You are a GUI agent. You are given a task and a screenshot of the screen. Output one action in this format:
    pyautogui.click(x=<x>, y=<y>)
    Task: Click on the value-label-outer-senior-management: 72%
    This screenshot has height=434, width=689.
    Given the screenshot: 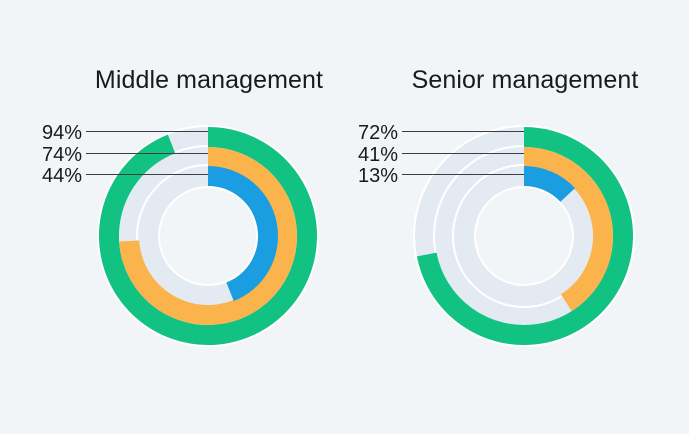 What is the action you would take?
    pyautogui.click(x=378, y=133)
    